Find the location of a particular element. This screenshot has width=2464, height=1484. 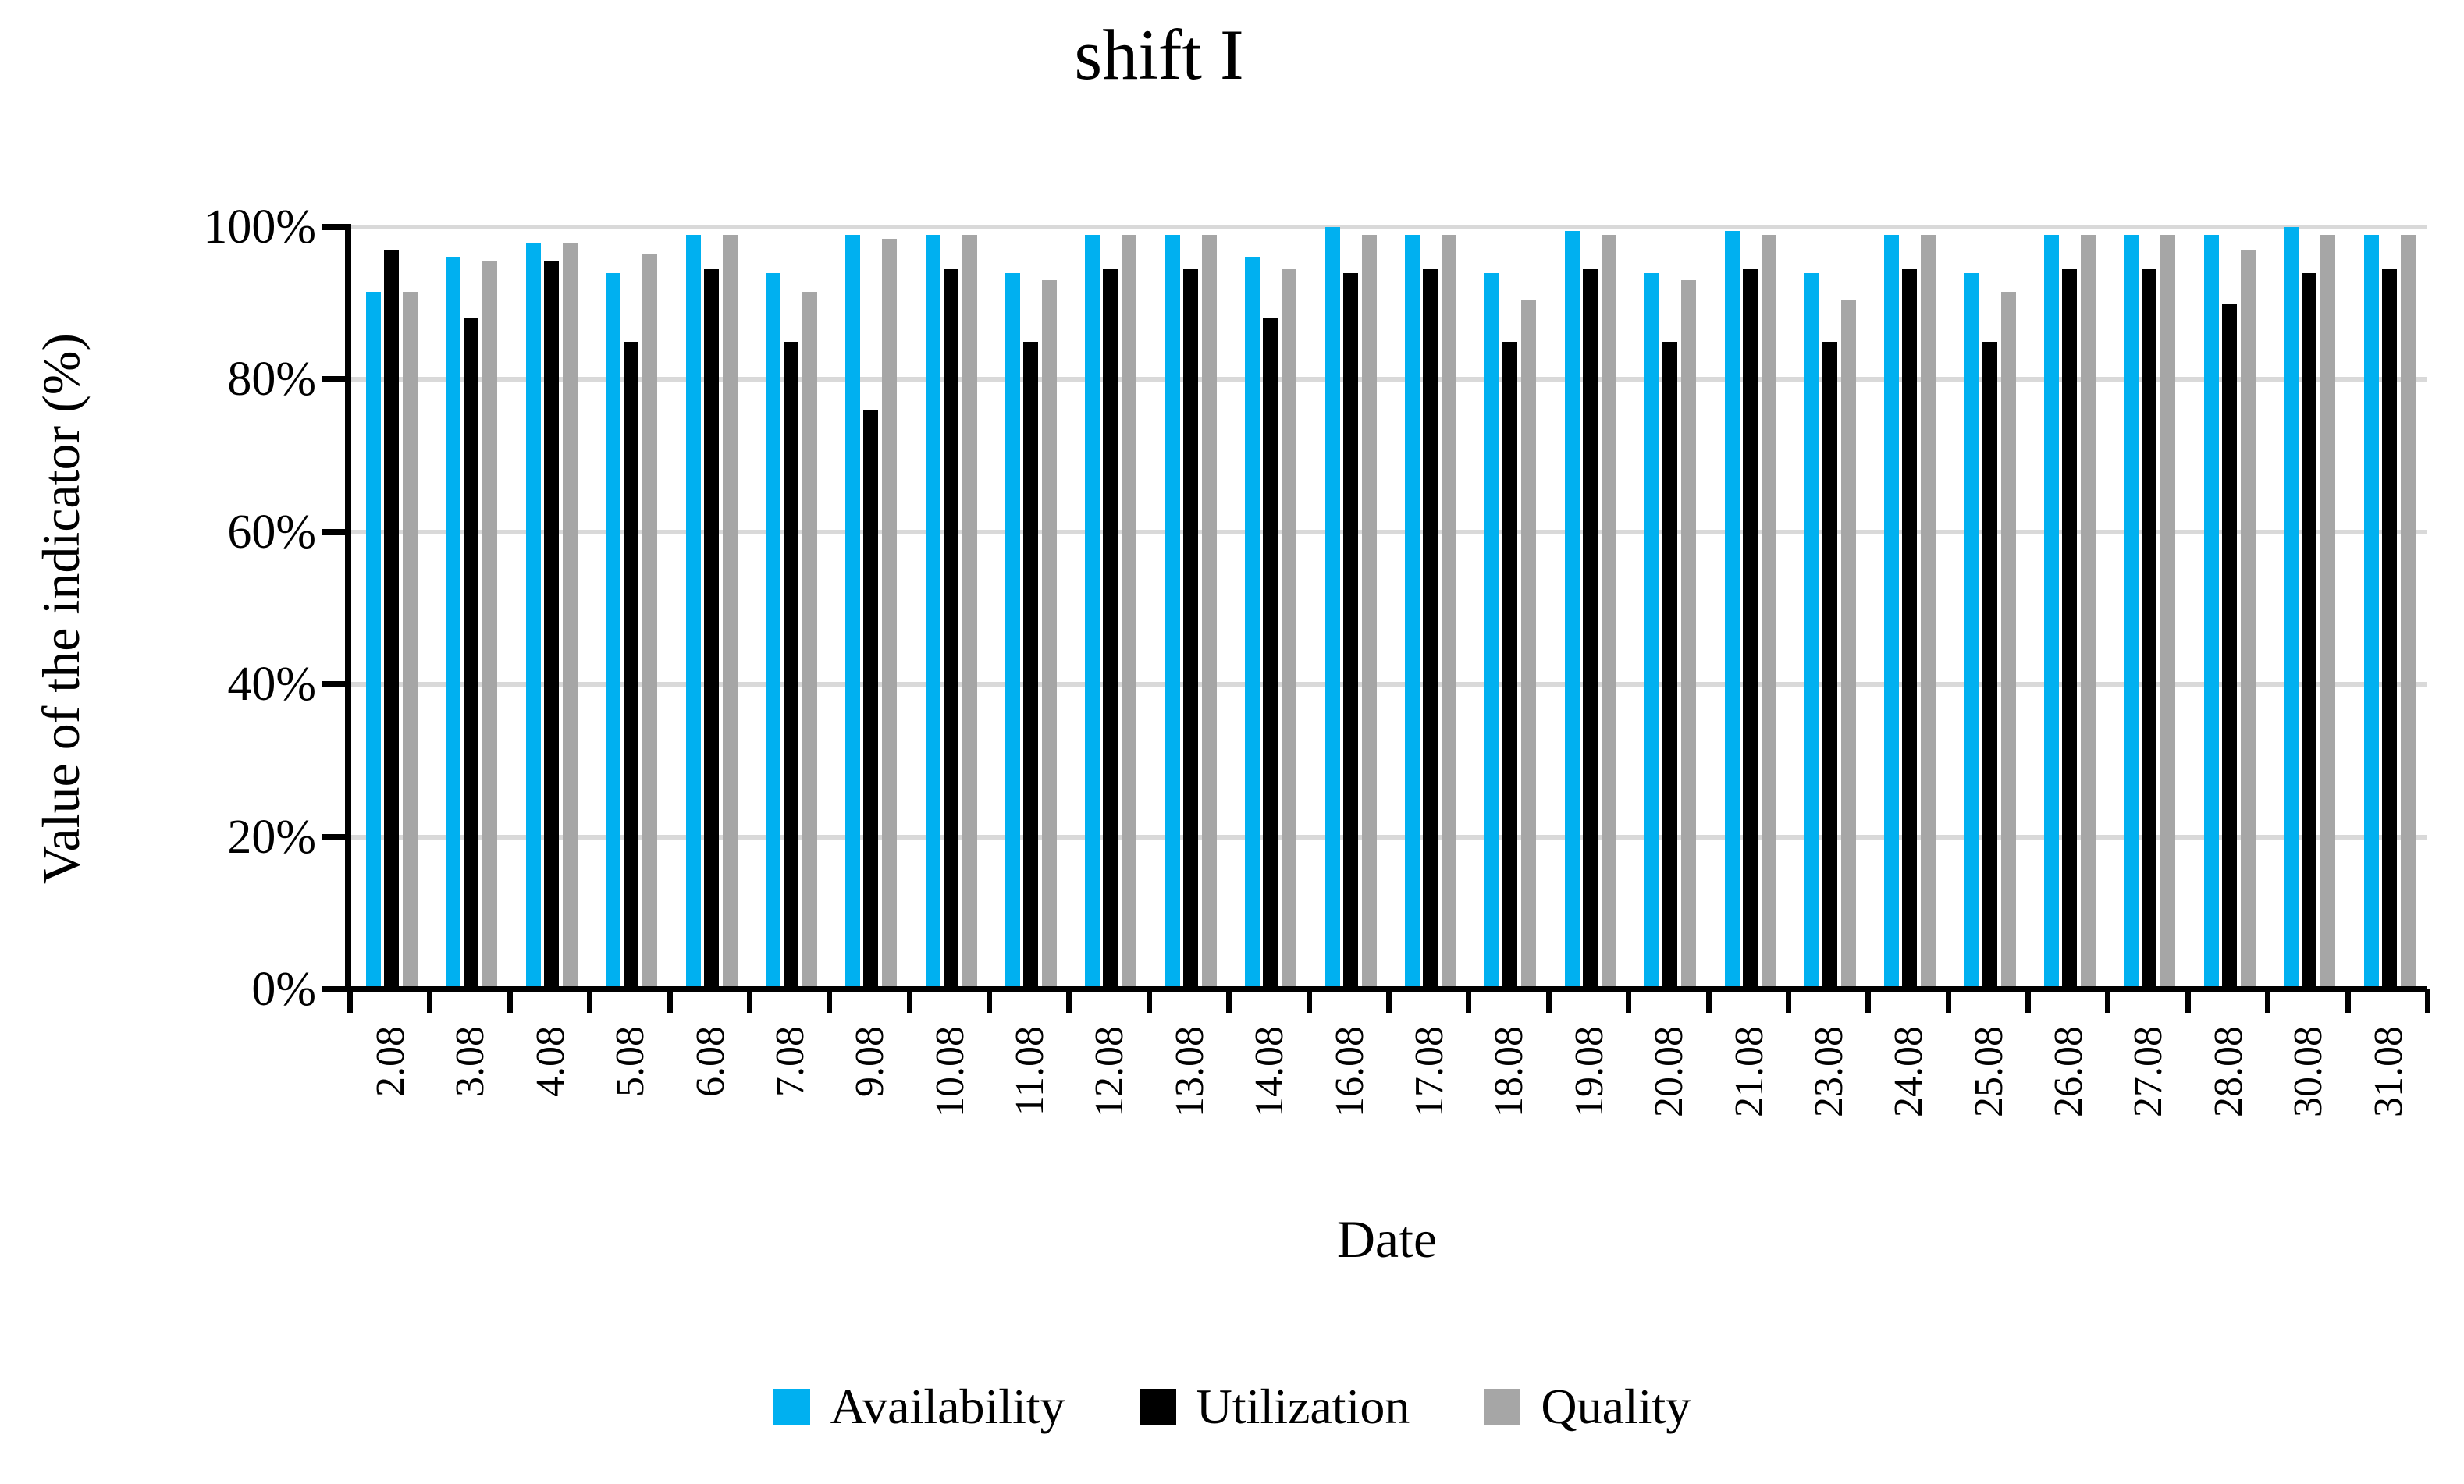

x-tick-label: 6.08 is located at coordinates (710, 1061).